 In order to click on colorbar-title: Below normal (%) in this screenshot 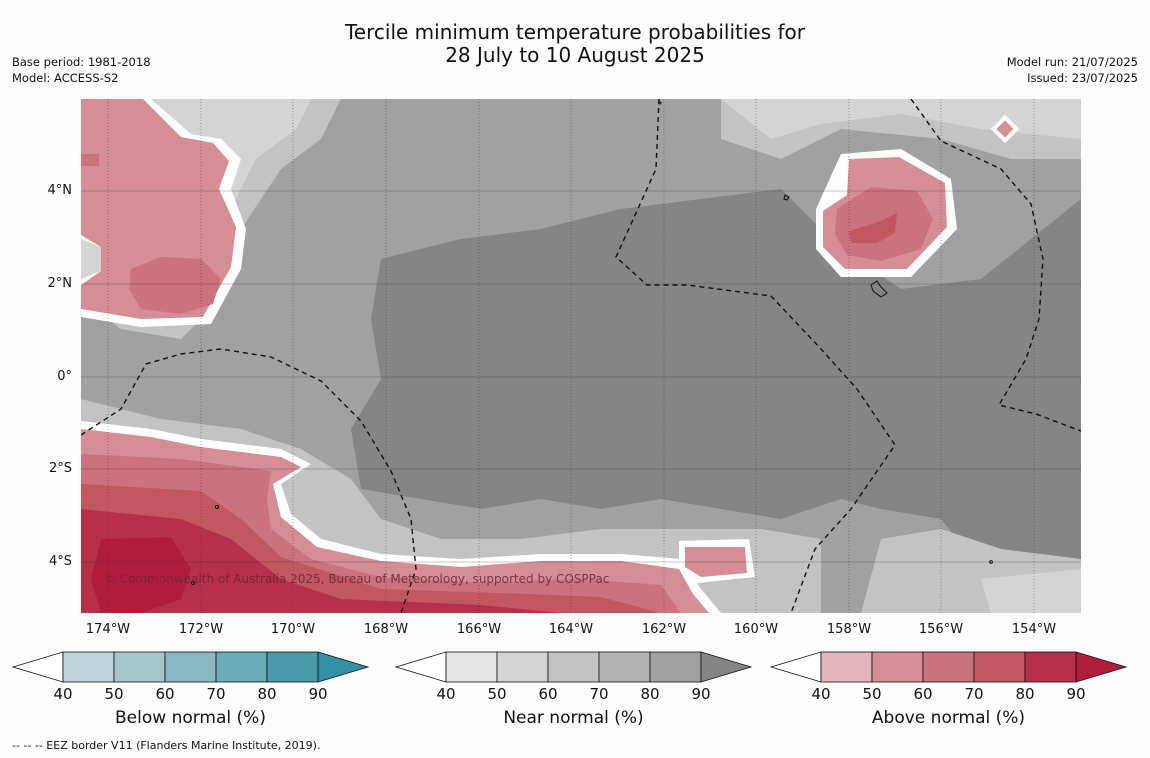, I will do `click(190, 718)`.